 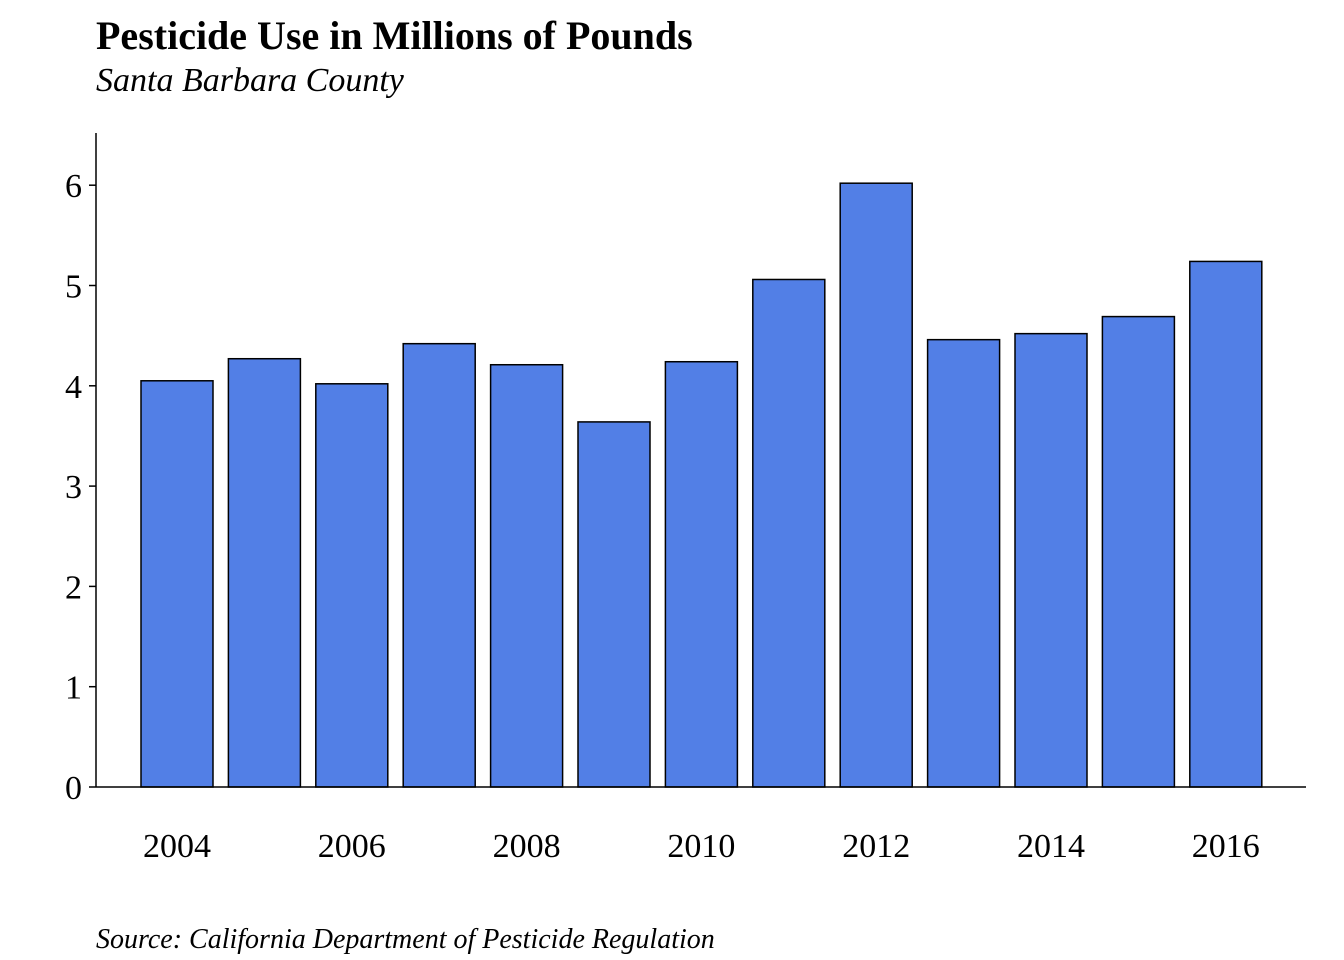 What do you see at coordinates (1051, 846) in the screenshot?
I see `x-tick-label-2014: 2014` at bounding box center [1051, 846].